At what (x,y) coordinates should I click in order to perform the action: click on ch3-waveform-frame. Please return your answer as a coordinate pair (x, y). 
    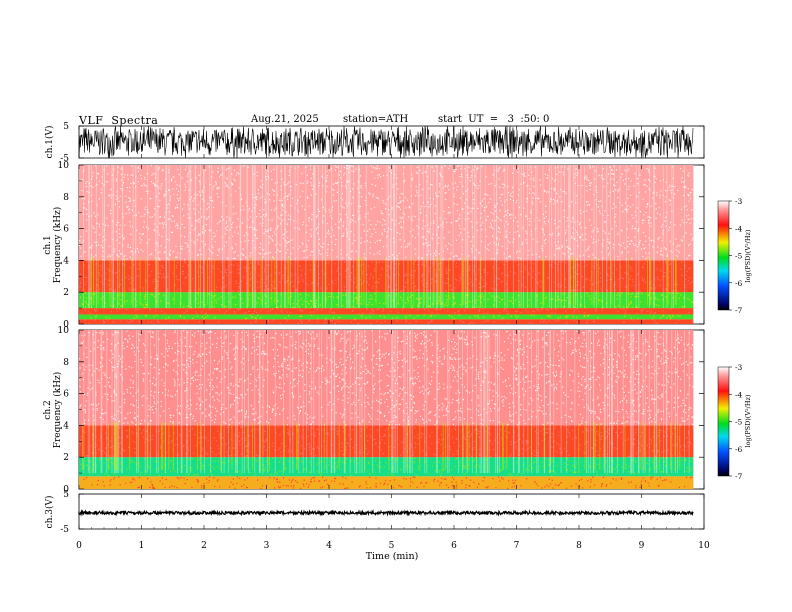
    Looking at the image, I should click on (391, 511).